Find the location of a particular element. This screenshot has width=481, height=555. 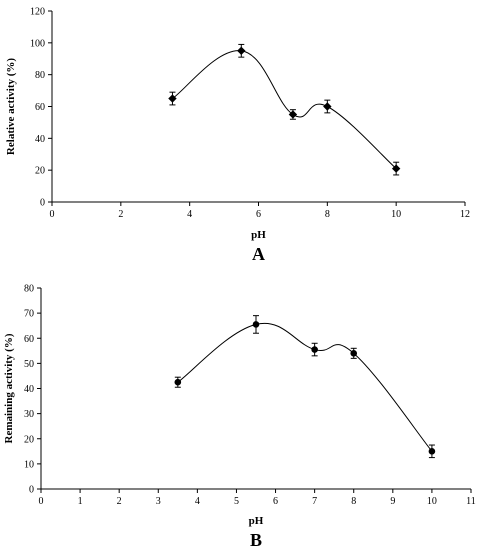

x-tick-label: 1 is located at coordinates (80, 501).